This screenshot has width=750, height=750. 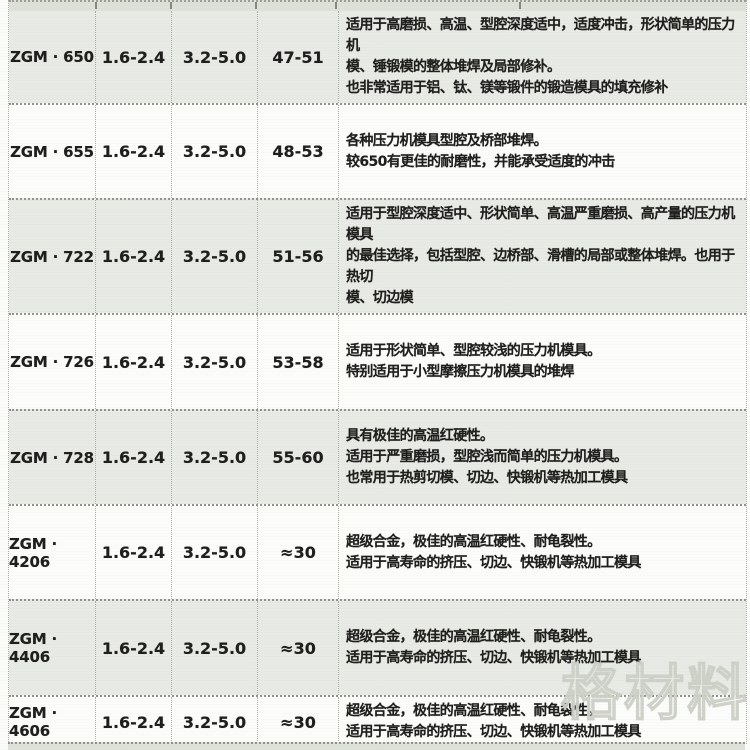 I want to click on description-cell: 各种压力机模具型腔及桥部堆焊。 较650有更佳的耐磨性，并能承受适度的冲击, so click(x=542, y=151).